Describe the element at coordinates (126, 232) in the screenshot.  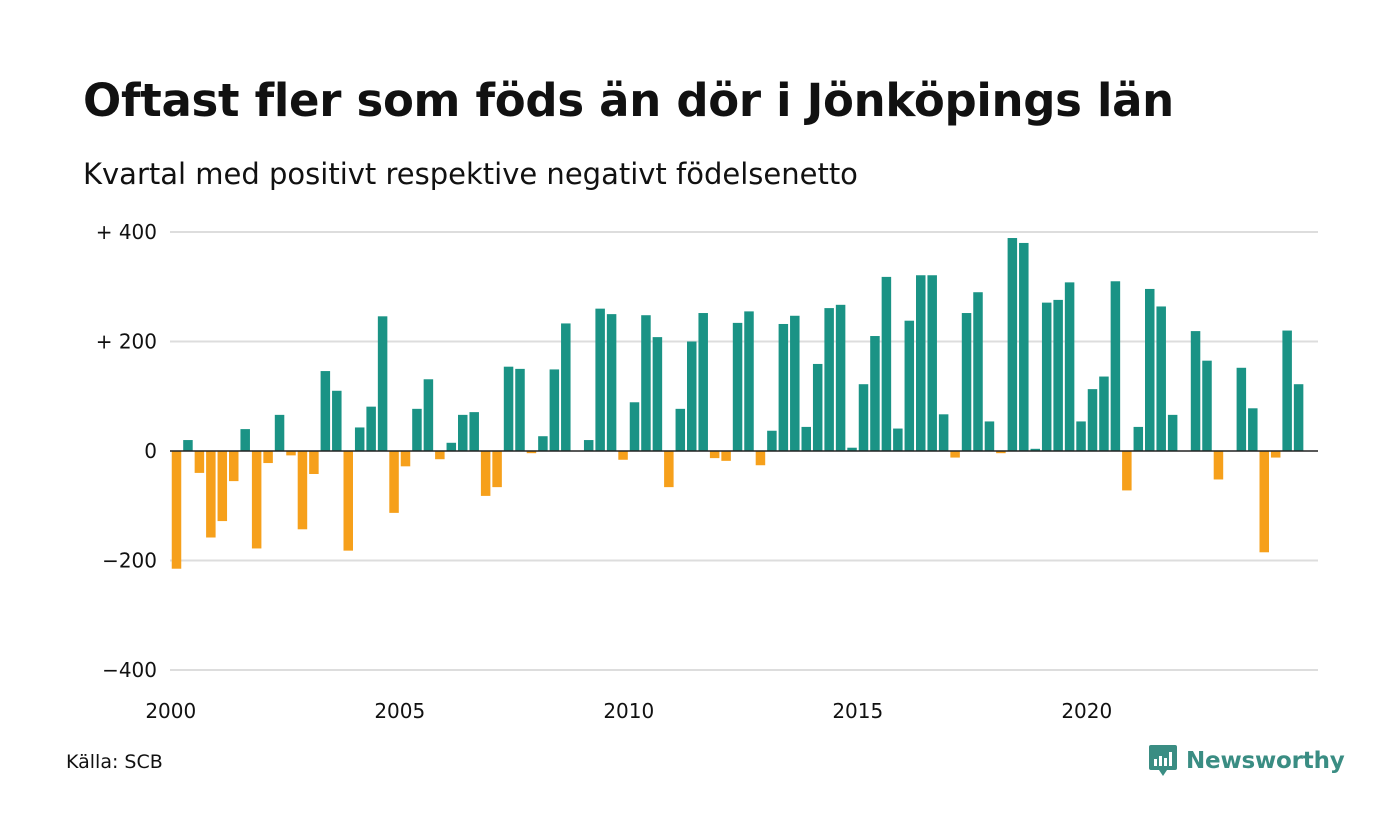
I see `y-tick-label: + 400` at that location.